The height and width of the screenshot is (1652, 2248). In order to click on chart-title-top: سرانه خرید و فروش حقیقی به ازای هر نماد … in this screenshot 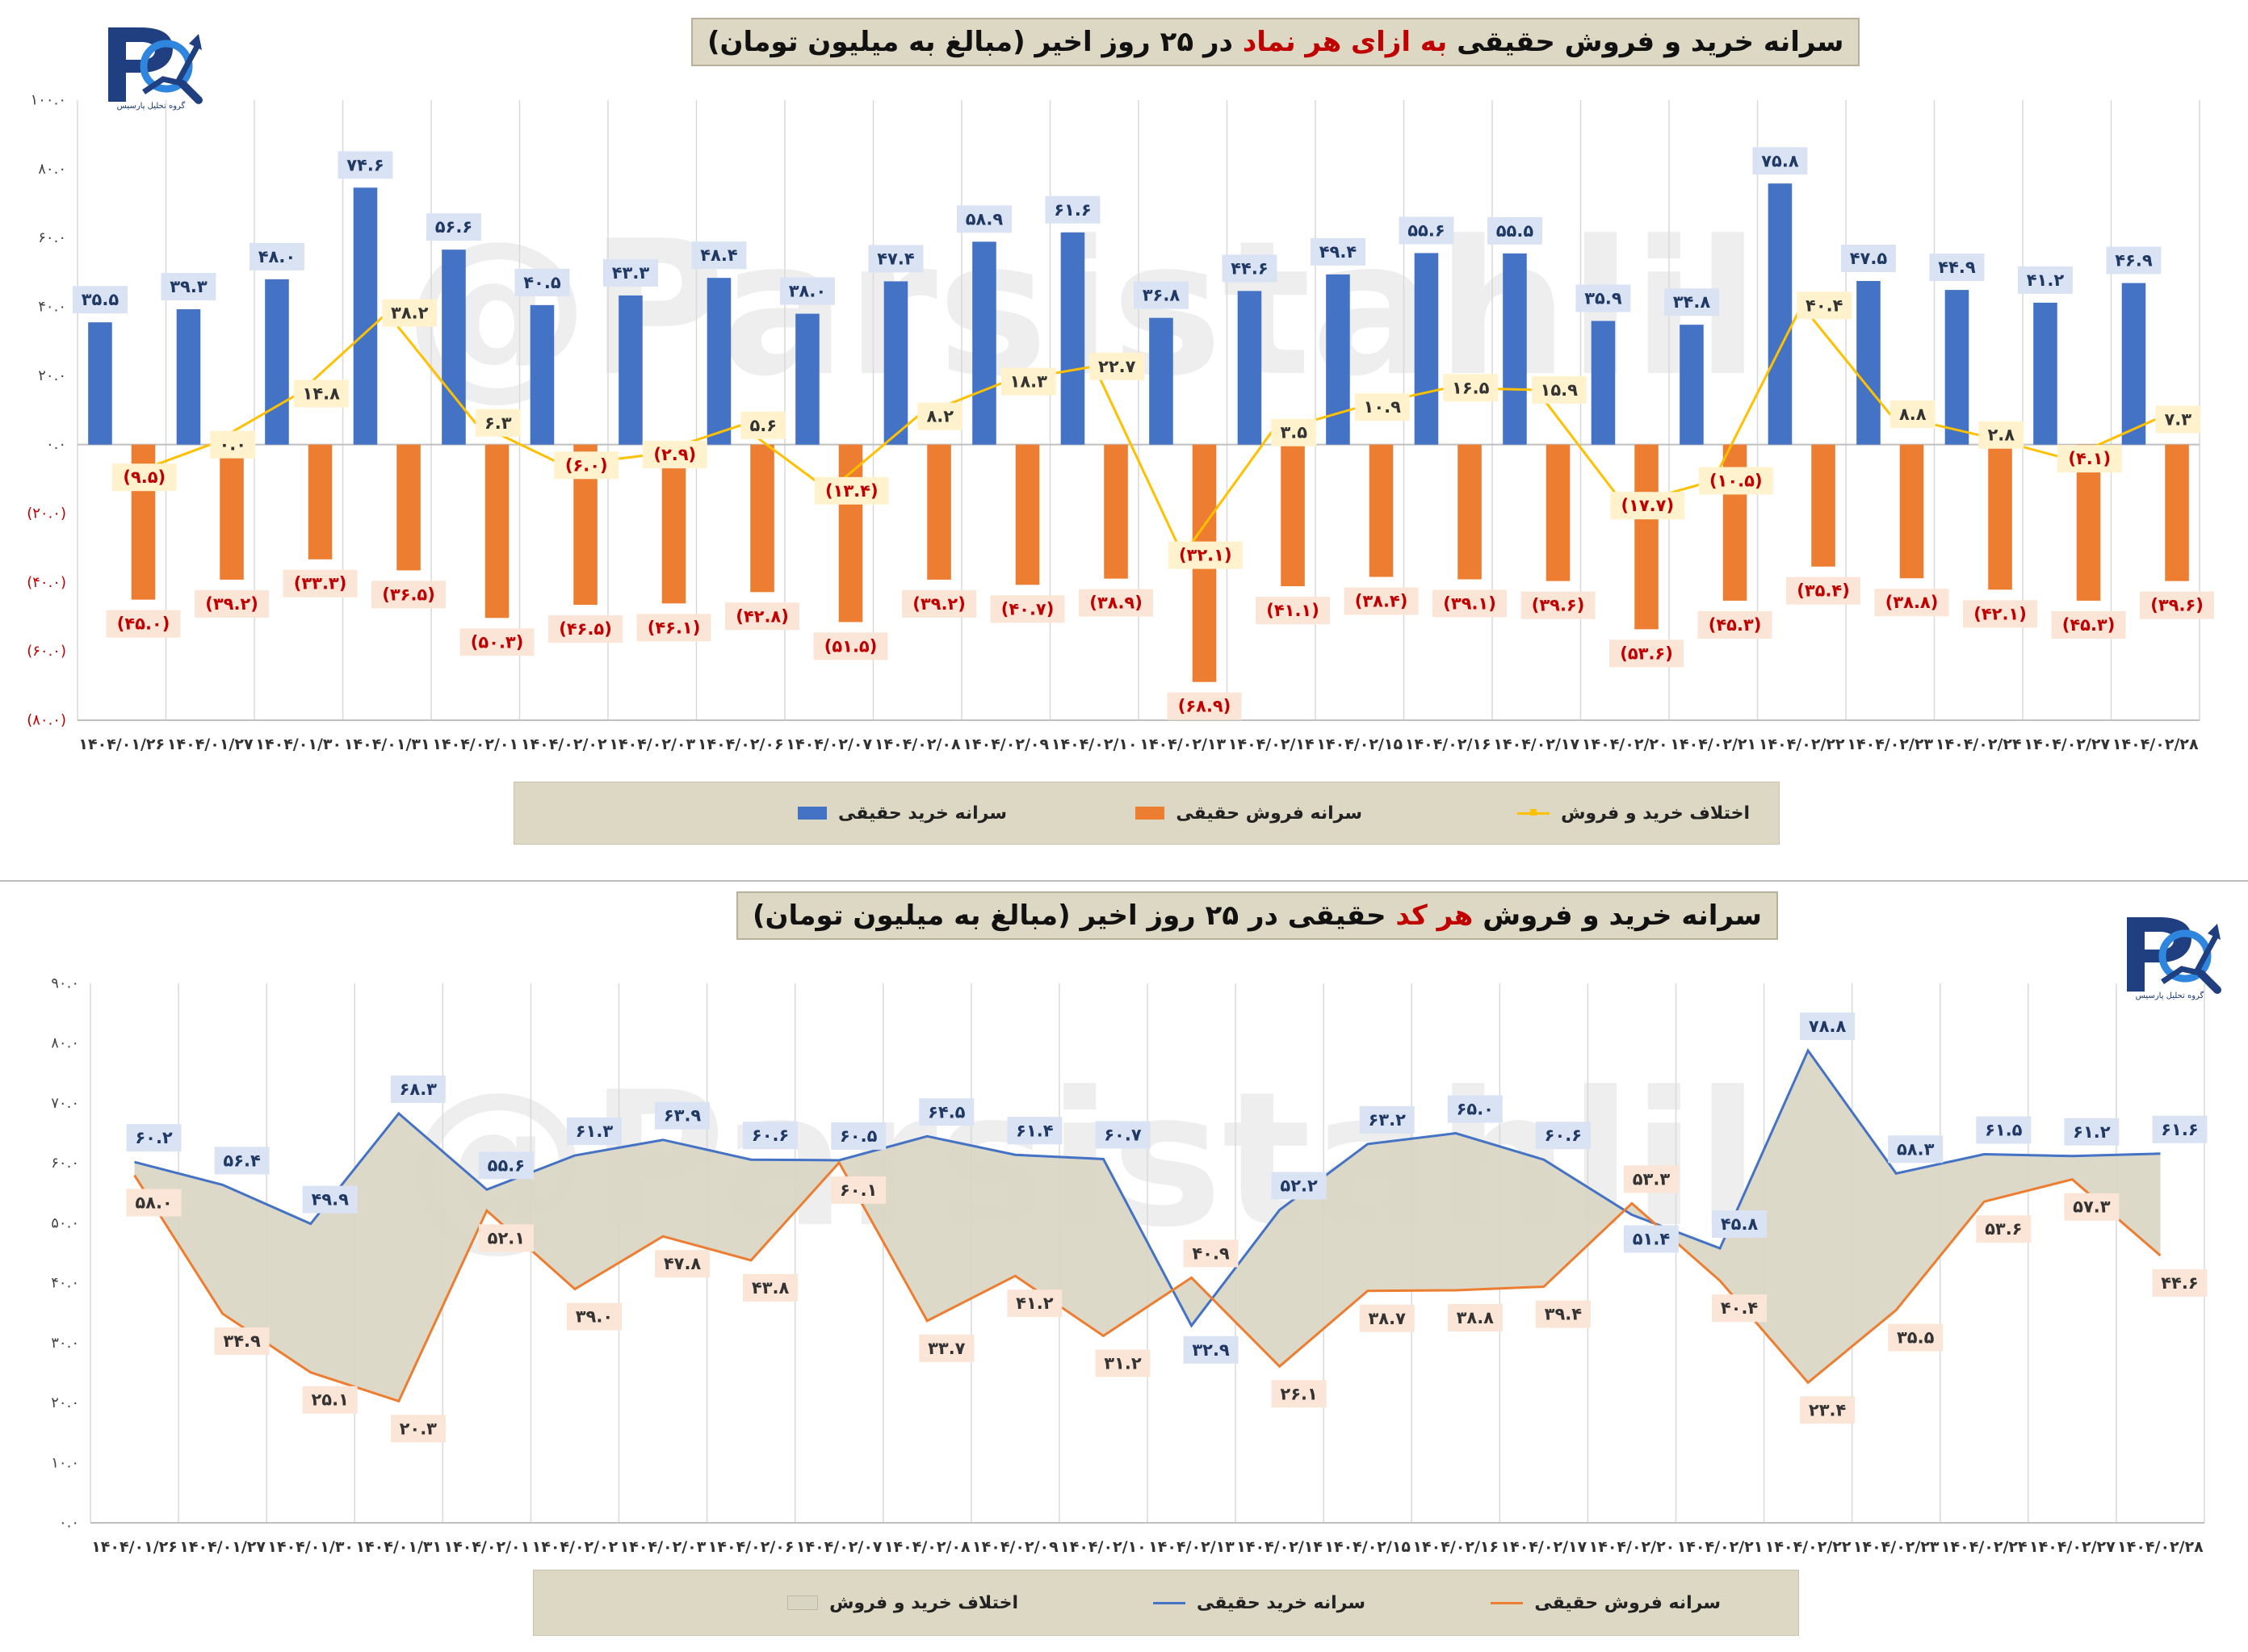, I will do `click(1275, 42)`.